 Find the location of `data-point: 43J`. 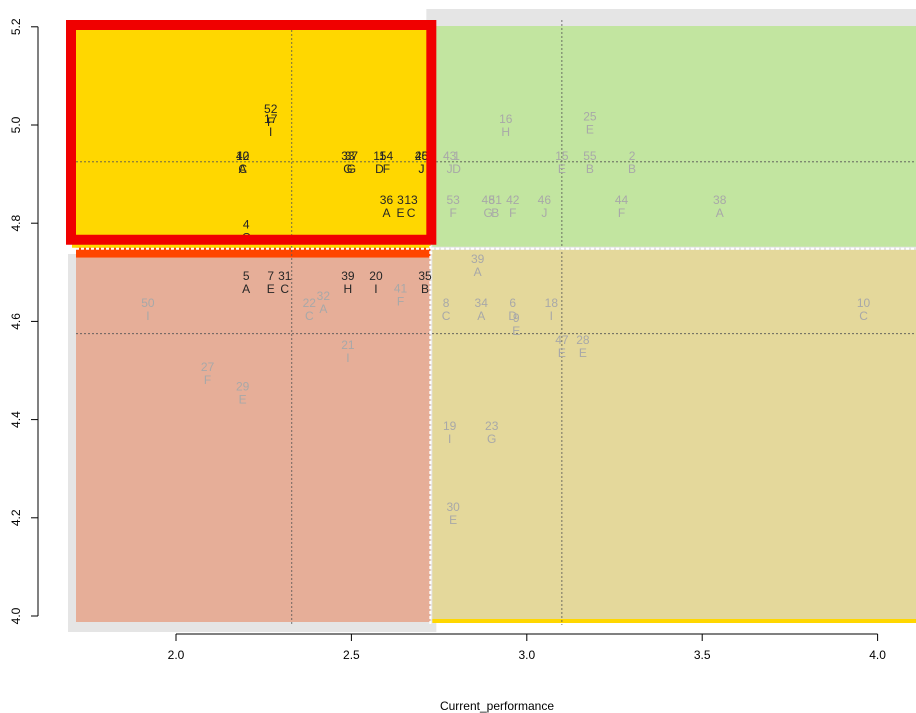

data-point: 43J is located at coordinates (450, 162).